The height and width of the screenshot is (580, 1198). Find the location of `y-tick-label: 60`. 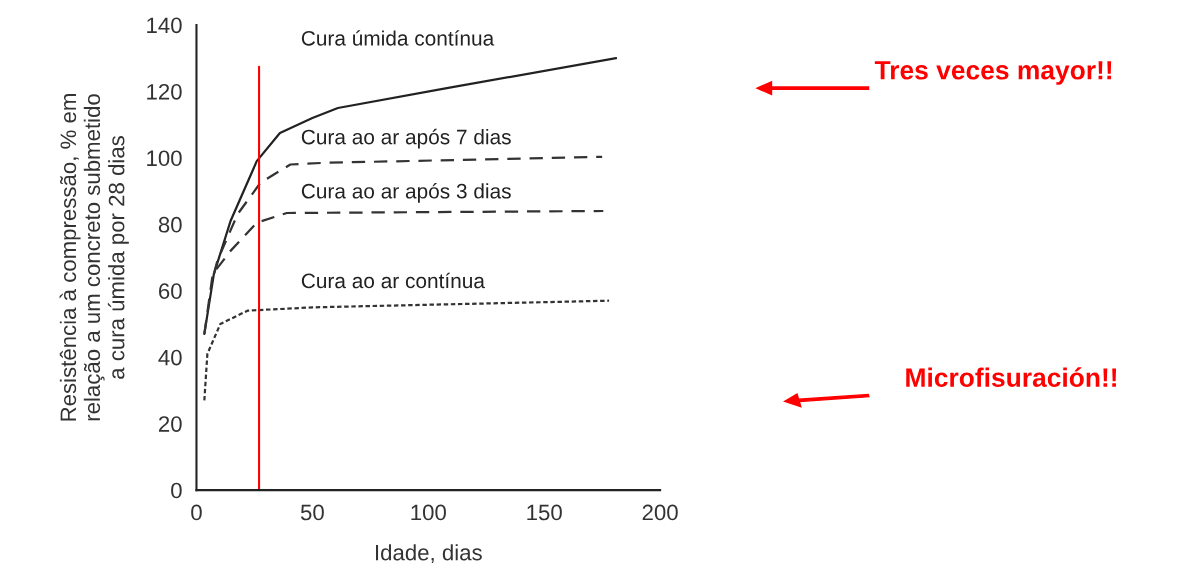

y-tick-label: 60 is located at coordinates (170, 291).